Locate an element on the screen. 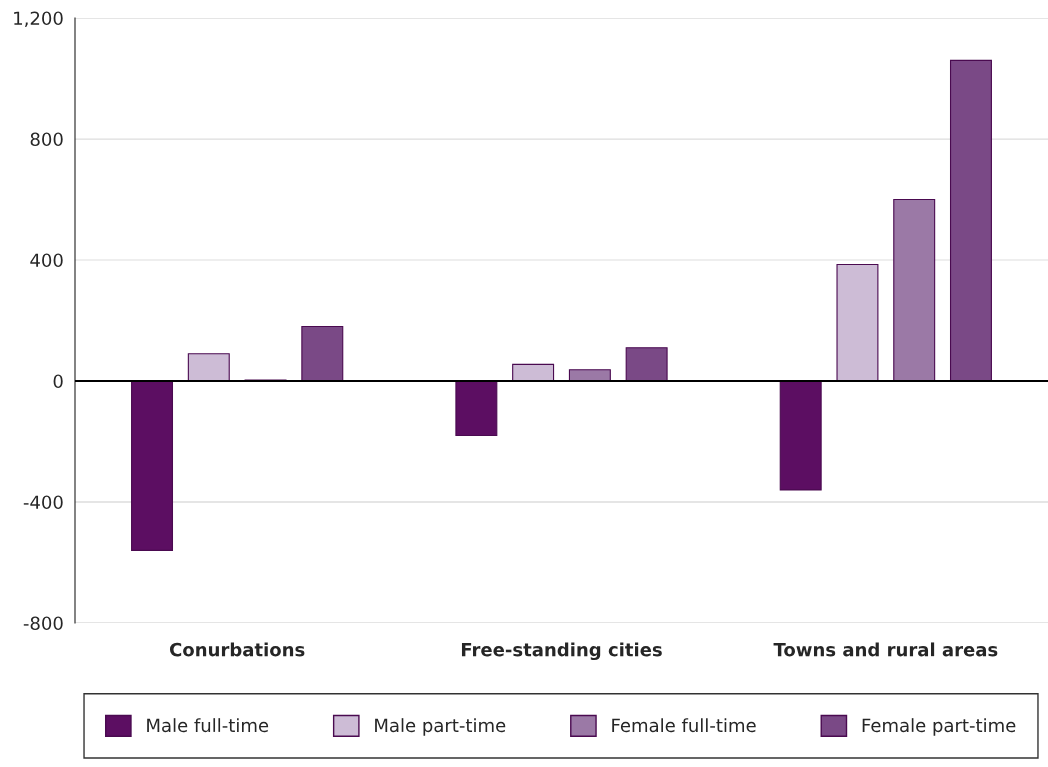 The width and height of the screenshot is (1048, 767). x-tick-label: Free-standing cities is located at coordinates (561, 651).